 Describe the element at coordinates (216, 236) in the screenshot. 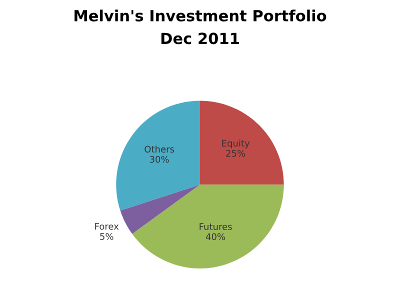

I see `data-label: 40%` at that location.